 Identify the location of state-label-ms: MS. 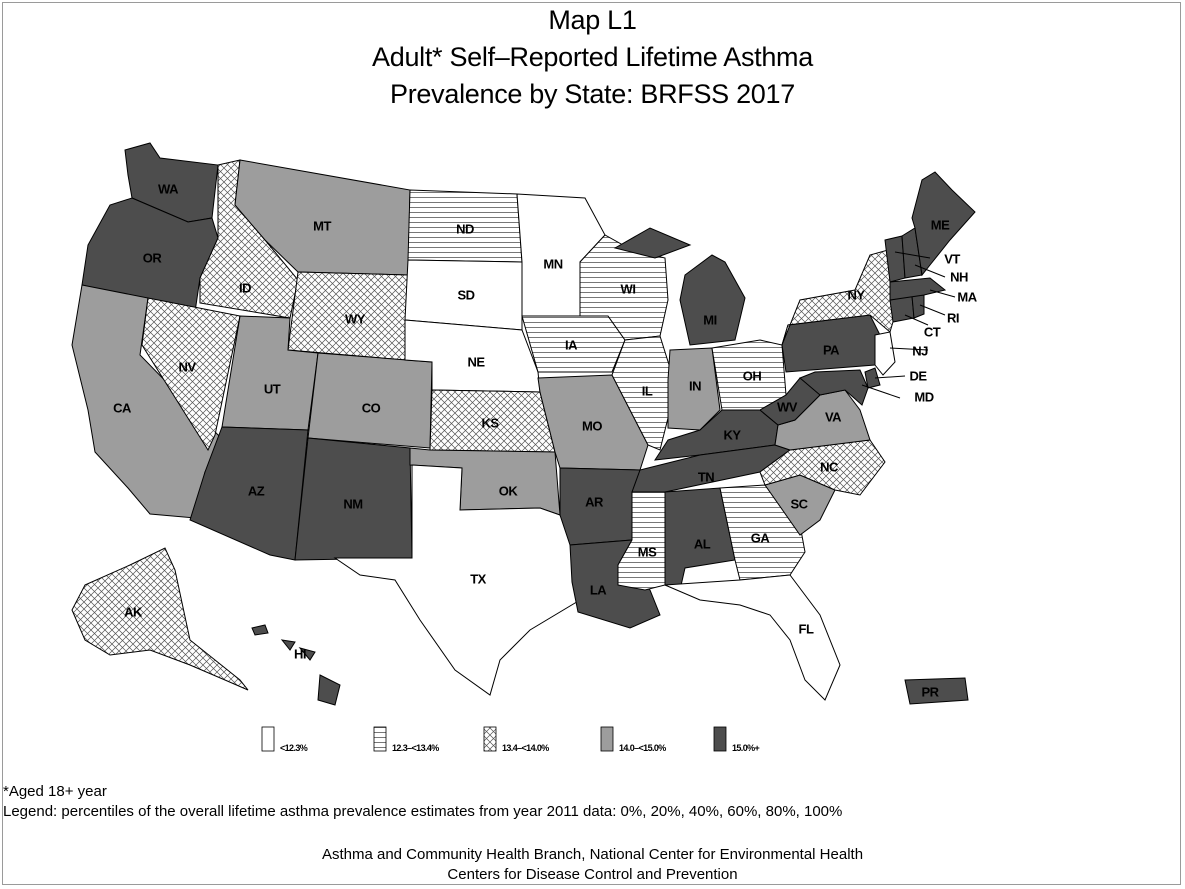
(647, 551).